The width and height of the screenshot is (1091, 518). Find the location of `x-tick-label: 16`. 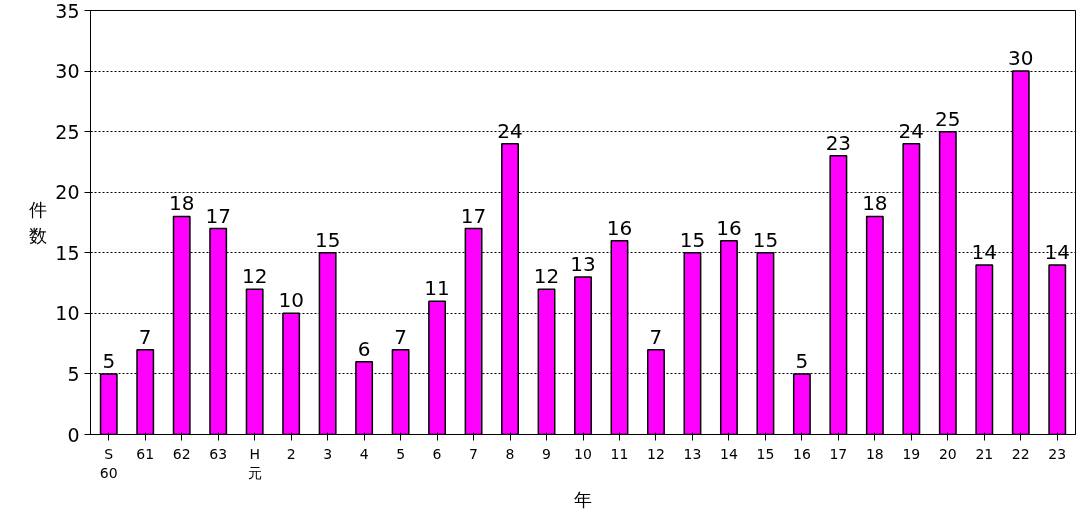

x-tick-label: 16 is located at coordinates (801, 453).